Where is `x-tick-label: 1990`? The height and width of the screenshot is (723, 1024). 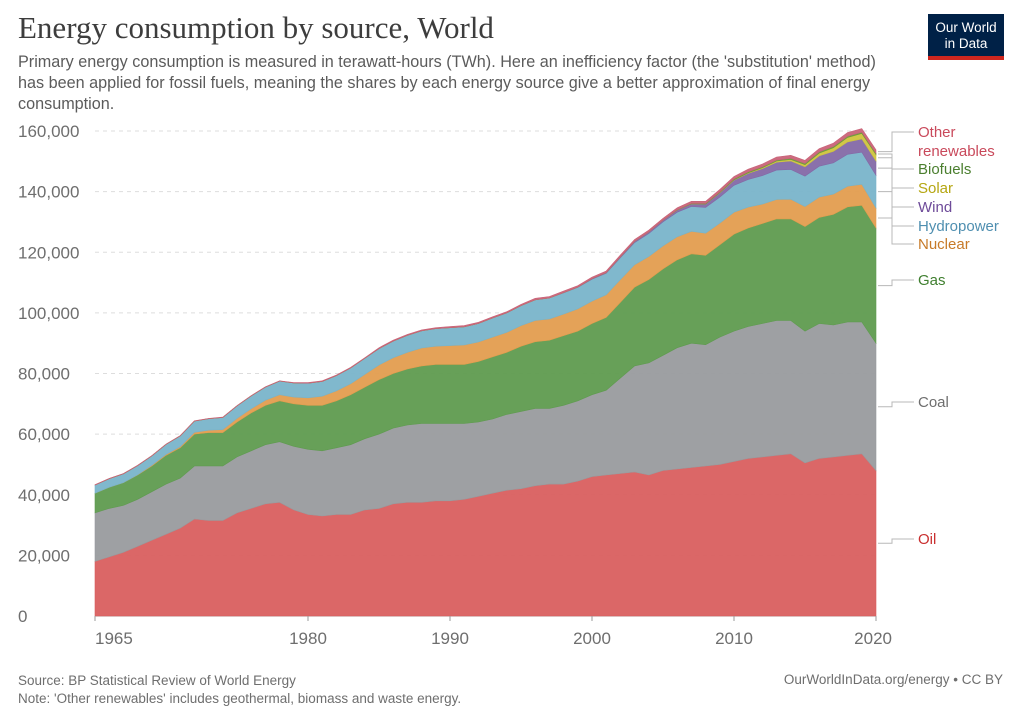 x-tick-label: 1990 is located at coordinates (450, 638).